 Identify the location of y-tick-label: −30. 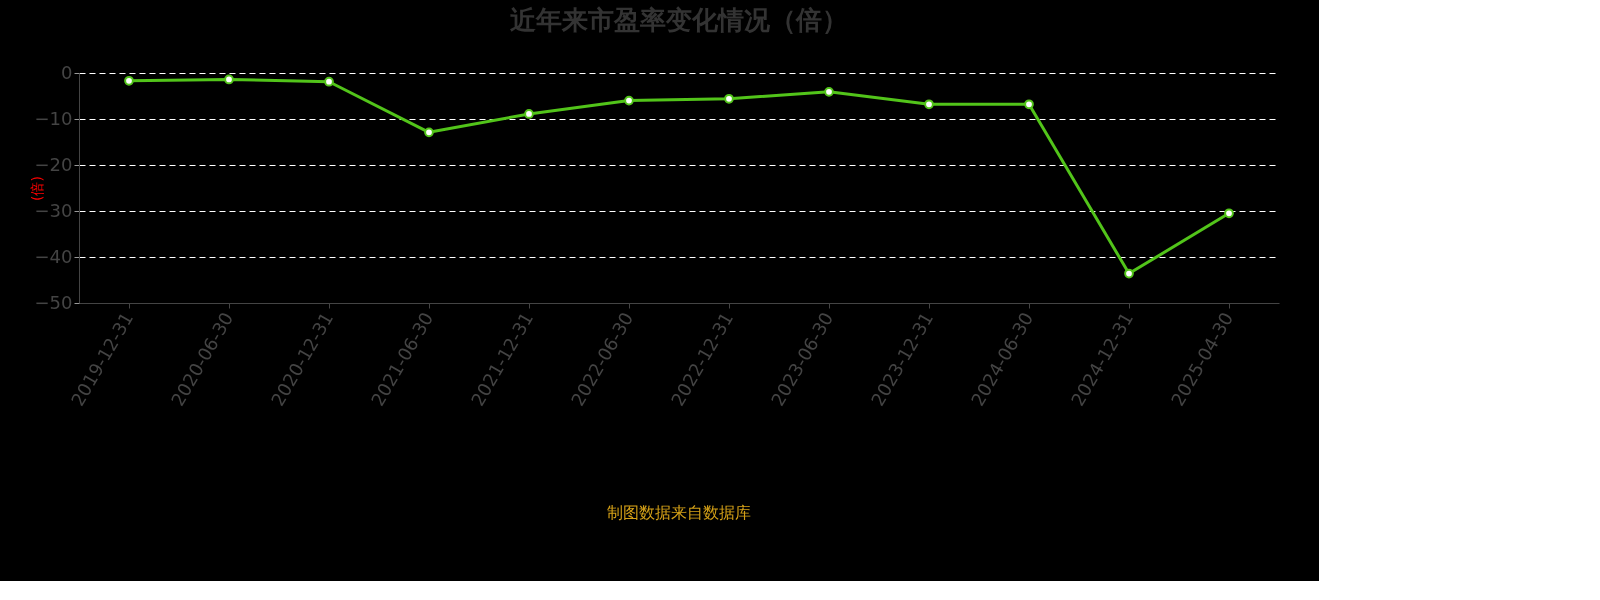
(53, 210).